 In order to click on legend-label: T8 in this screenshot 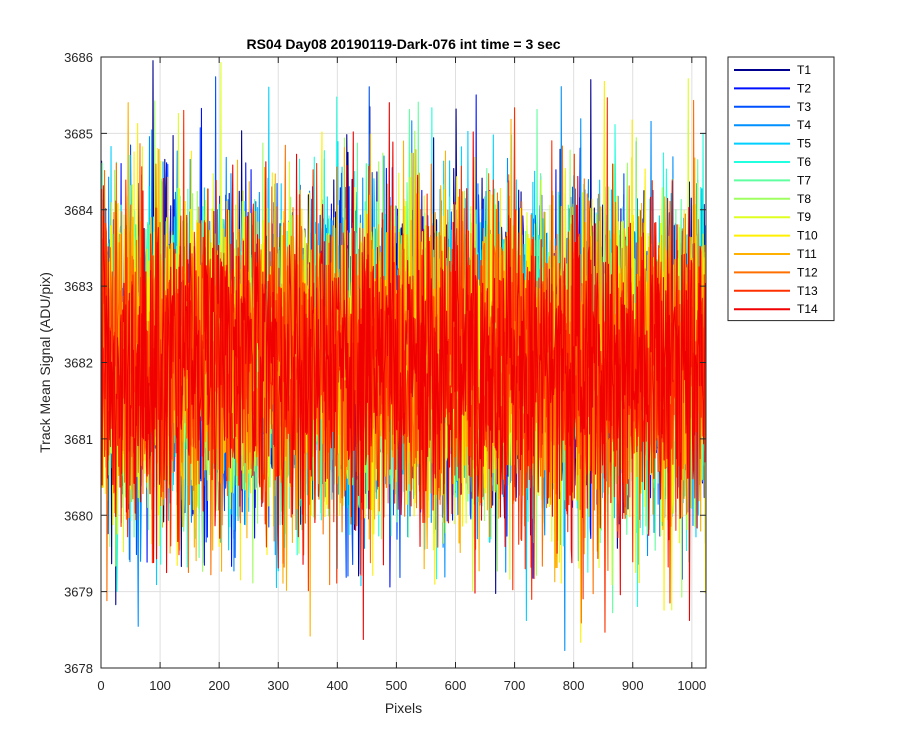, I will do `click(804, 199)`.